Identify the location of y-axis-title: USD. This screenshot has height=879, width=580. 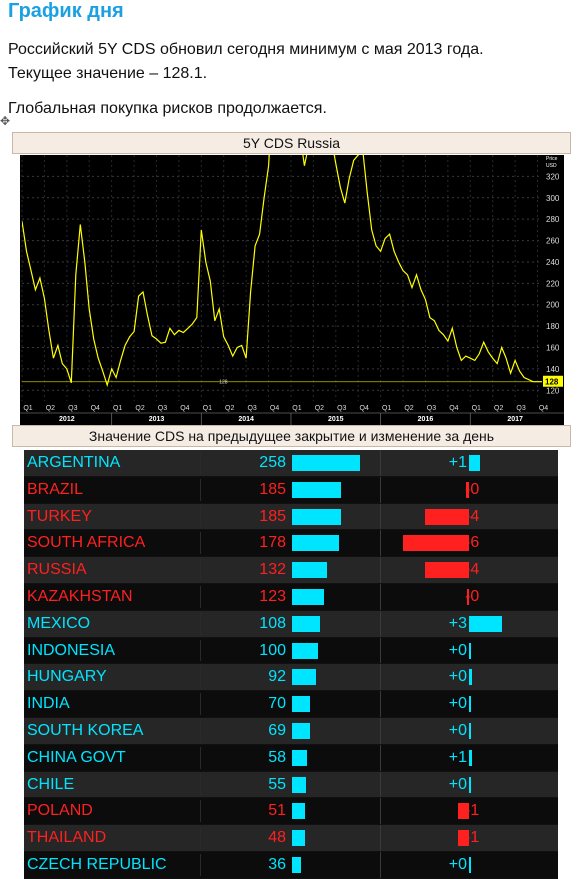
(551, 166).